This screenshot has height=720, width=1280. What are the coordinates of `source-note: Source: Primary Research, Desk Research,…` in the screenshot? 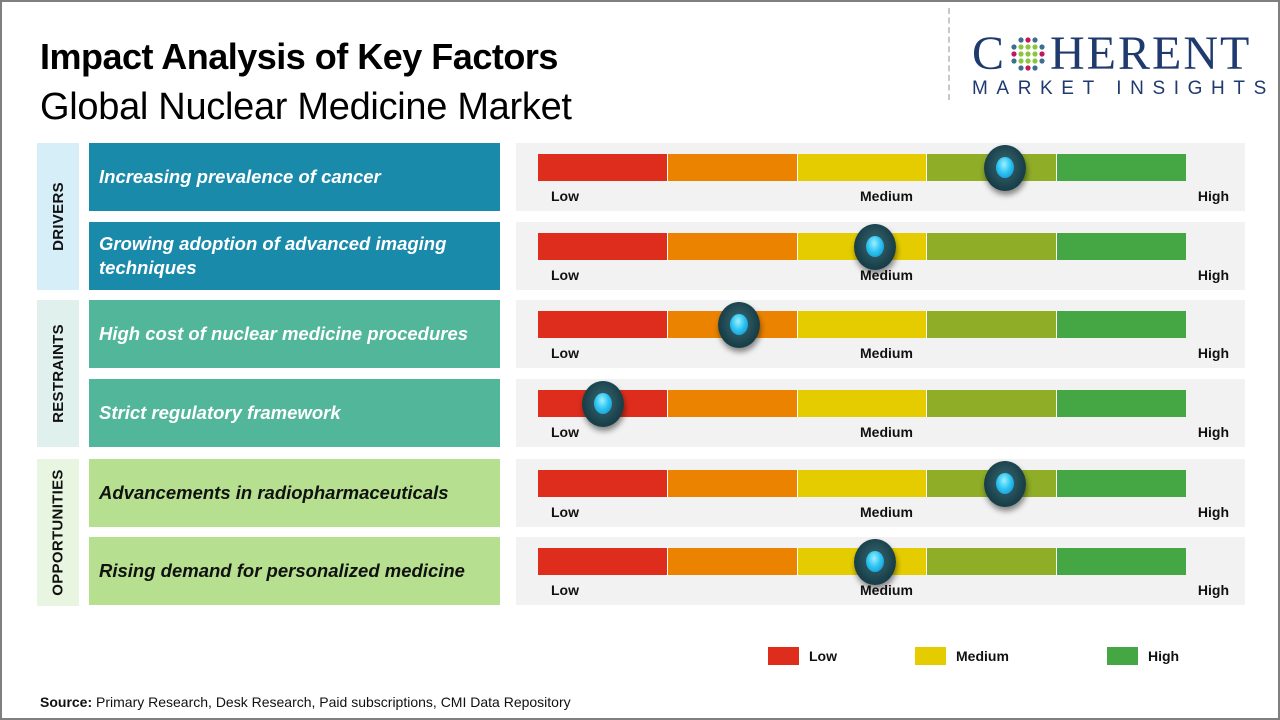 It's located at (305, 702).